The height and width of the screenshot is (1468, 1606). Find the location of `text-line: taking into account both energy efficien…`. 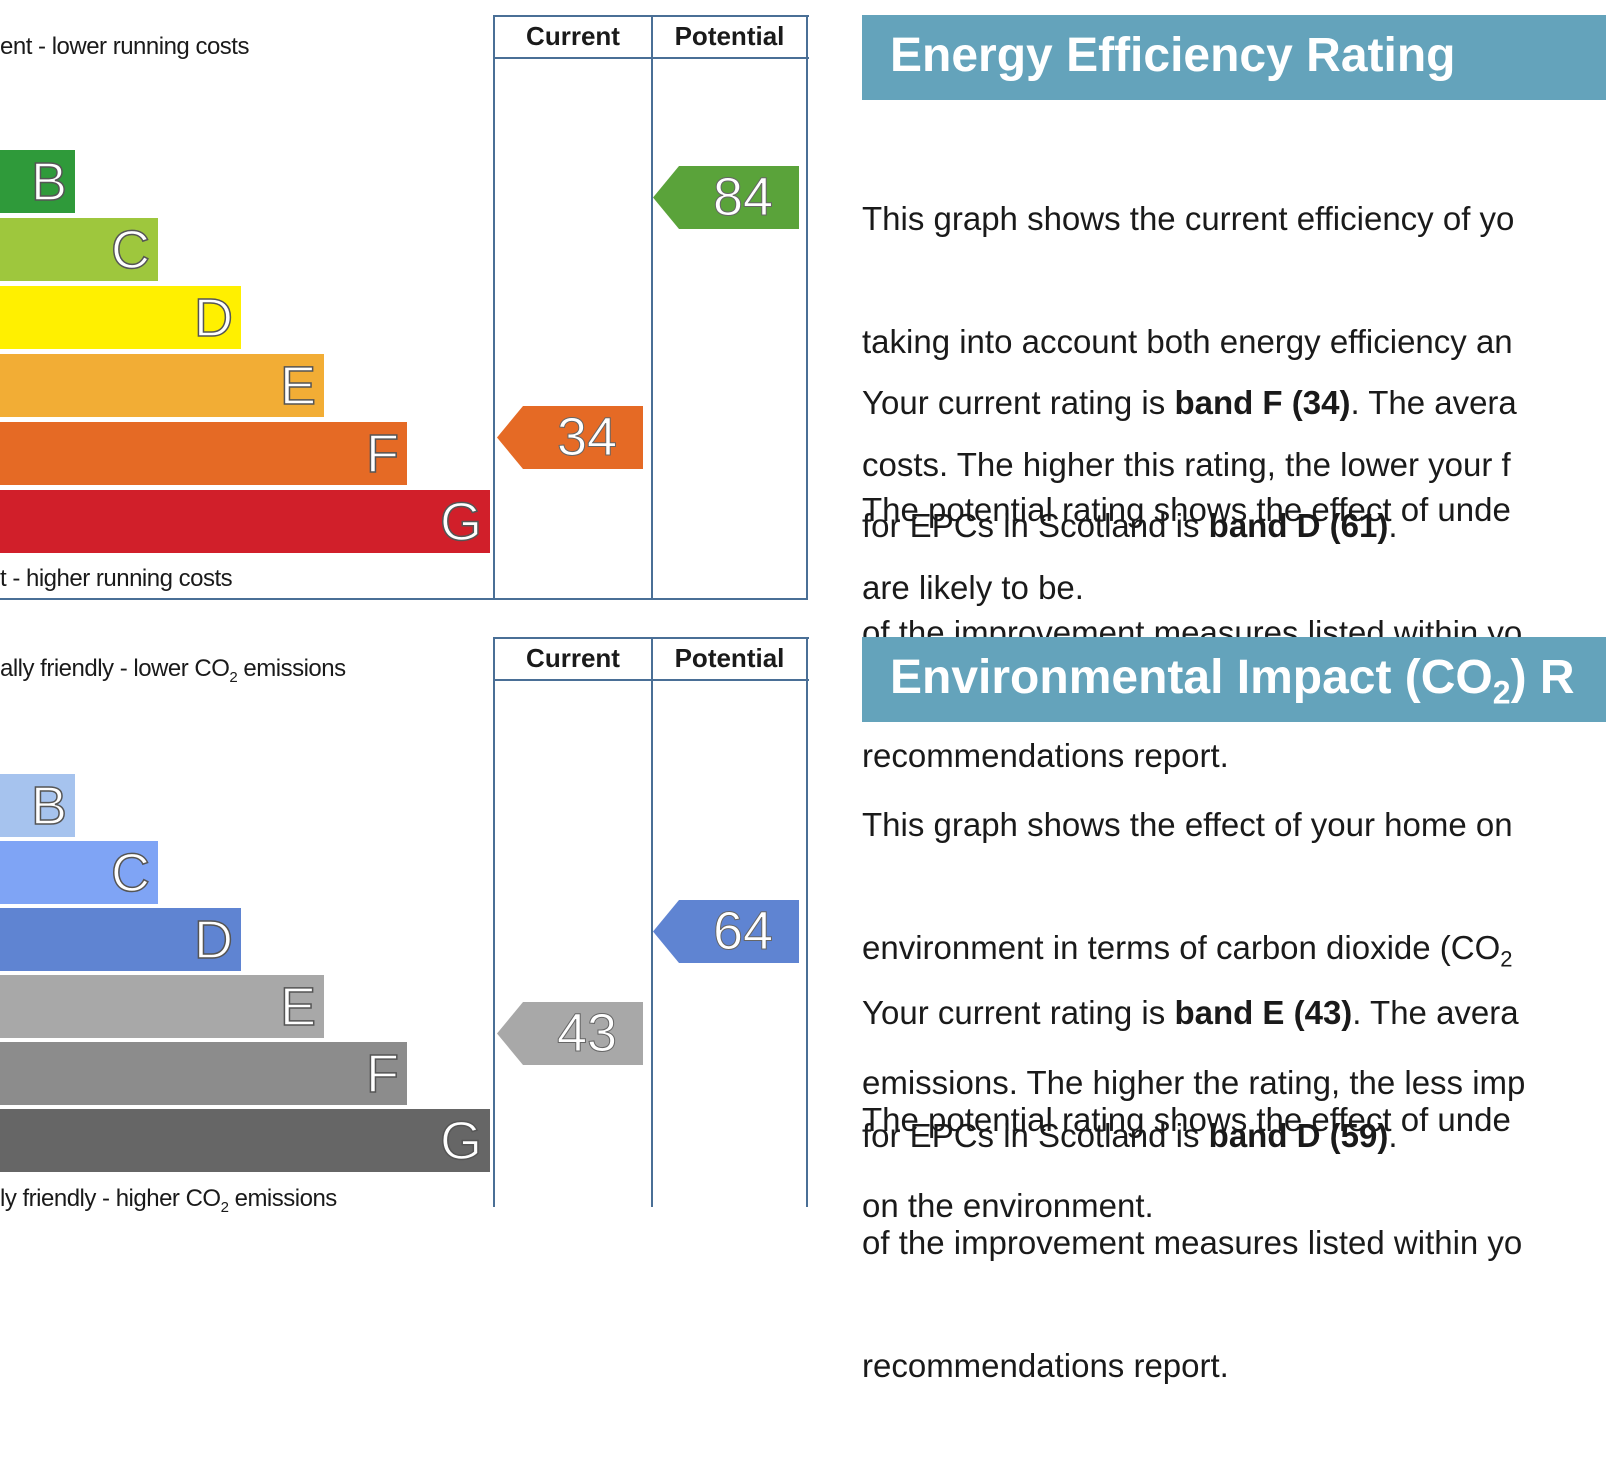

text-line: taking into account both energy efficien… is located at coordinates (1187, 341).